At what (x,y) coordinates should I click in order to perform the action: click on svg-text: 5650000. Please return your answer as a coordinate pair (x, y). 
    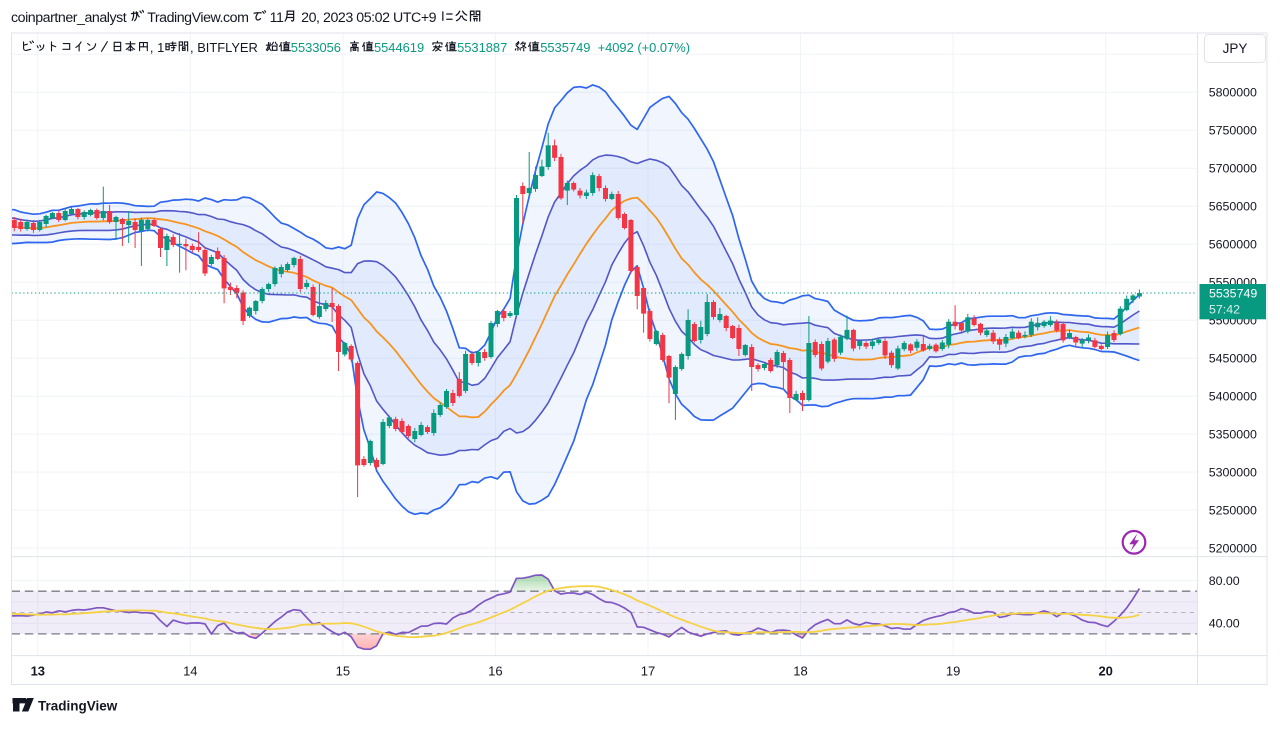
    Looking at the image, I should click on (1233, 207).